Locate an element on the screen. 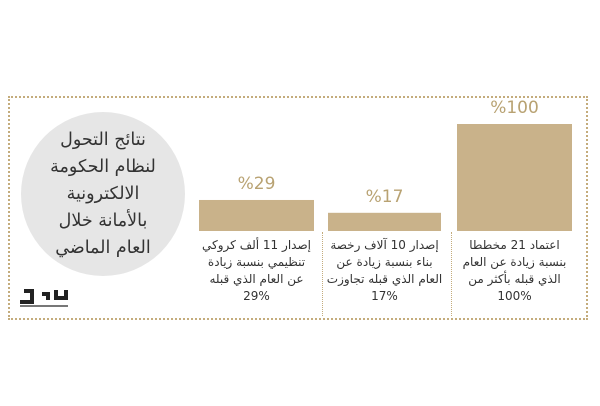  makkah-logo-icon is located at coordinates (44, 298).